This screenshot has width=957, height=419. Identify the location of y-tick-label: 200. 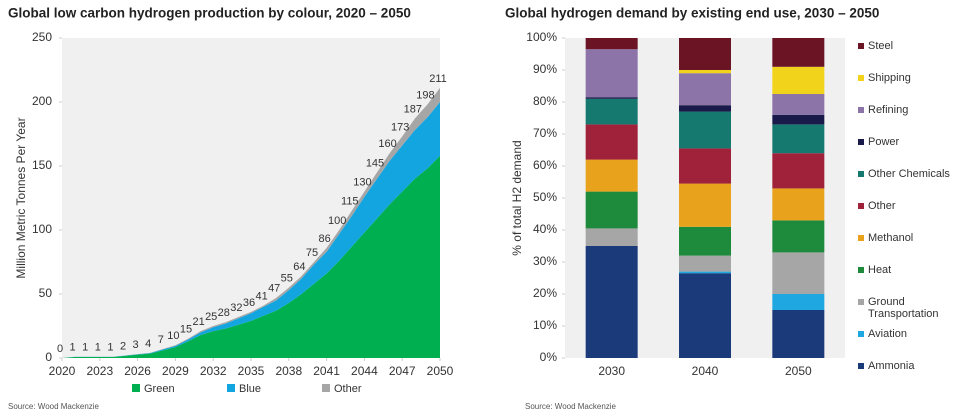
(42, 101).